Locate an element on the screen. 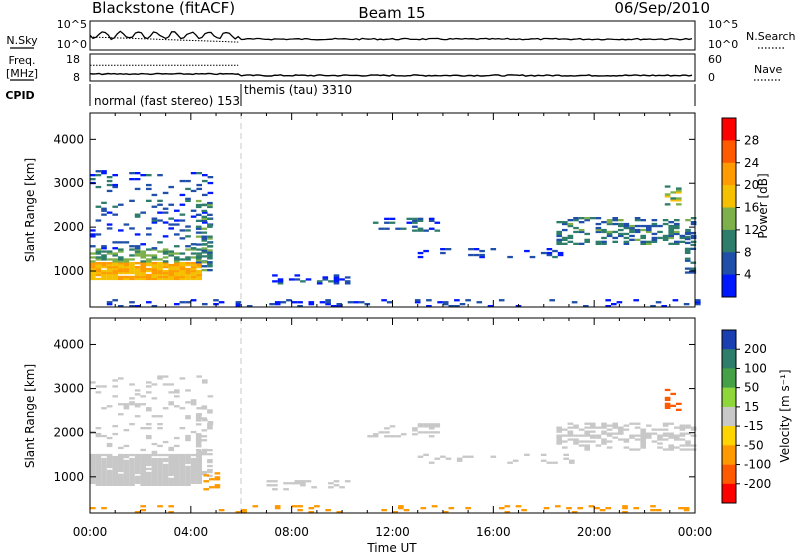 This screenshot has width=800, height=559. colorbar-tick-label: 50 is located at coordinates (751, 388).